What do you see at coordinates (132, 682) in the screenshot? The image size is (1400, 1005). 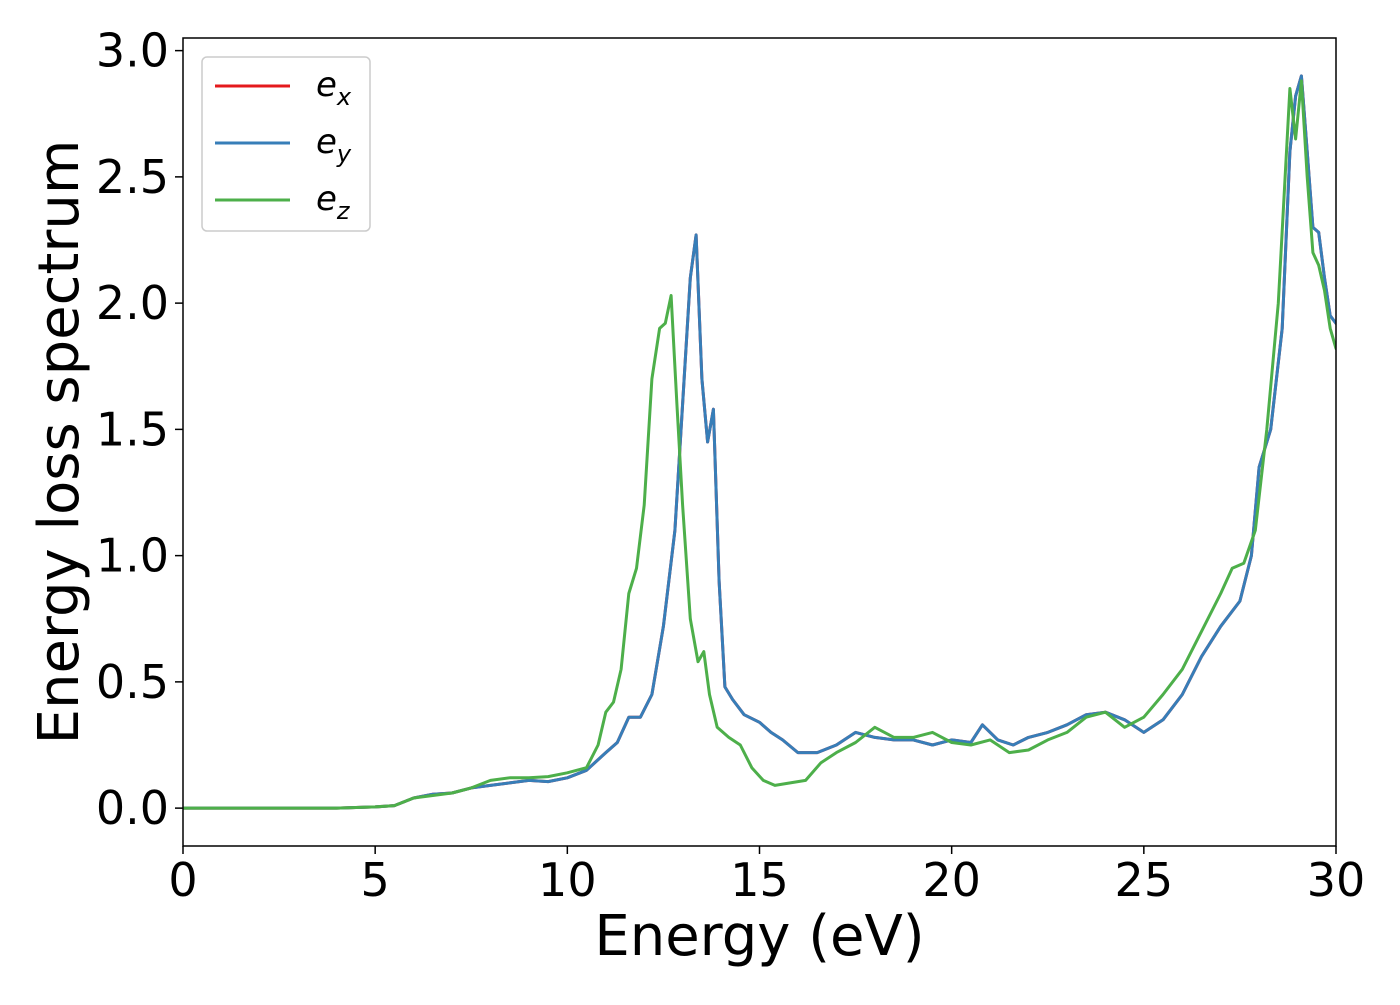 I see `y-tick-label: 0.5` at bounding box center [132, 682].